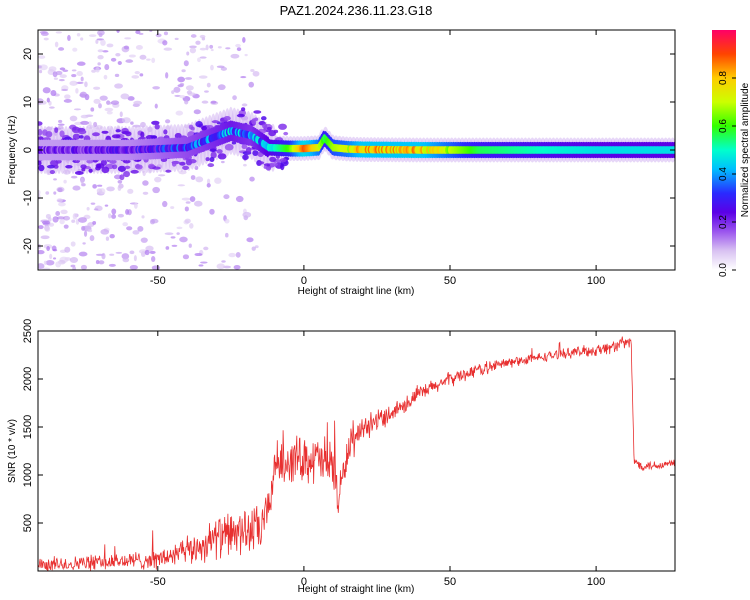 This screenshot has height=600, width=750. What do you see at coordinates (28, 523) in the screenshot?
I see `y-tick-label: 500` at bounding box center [28, 523].